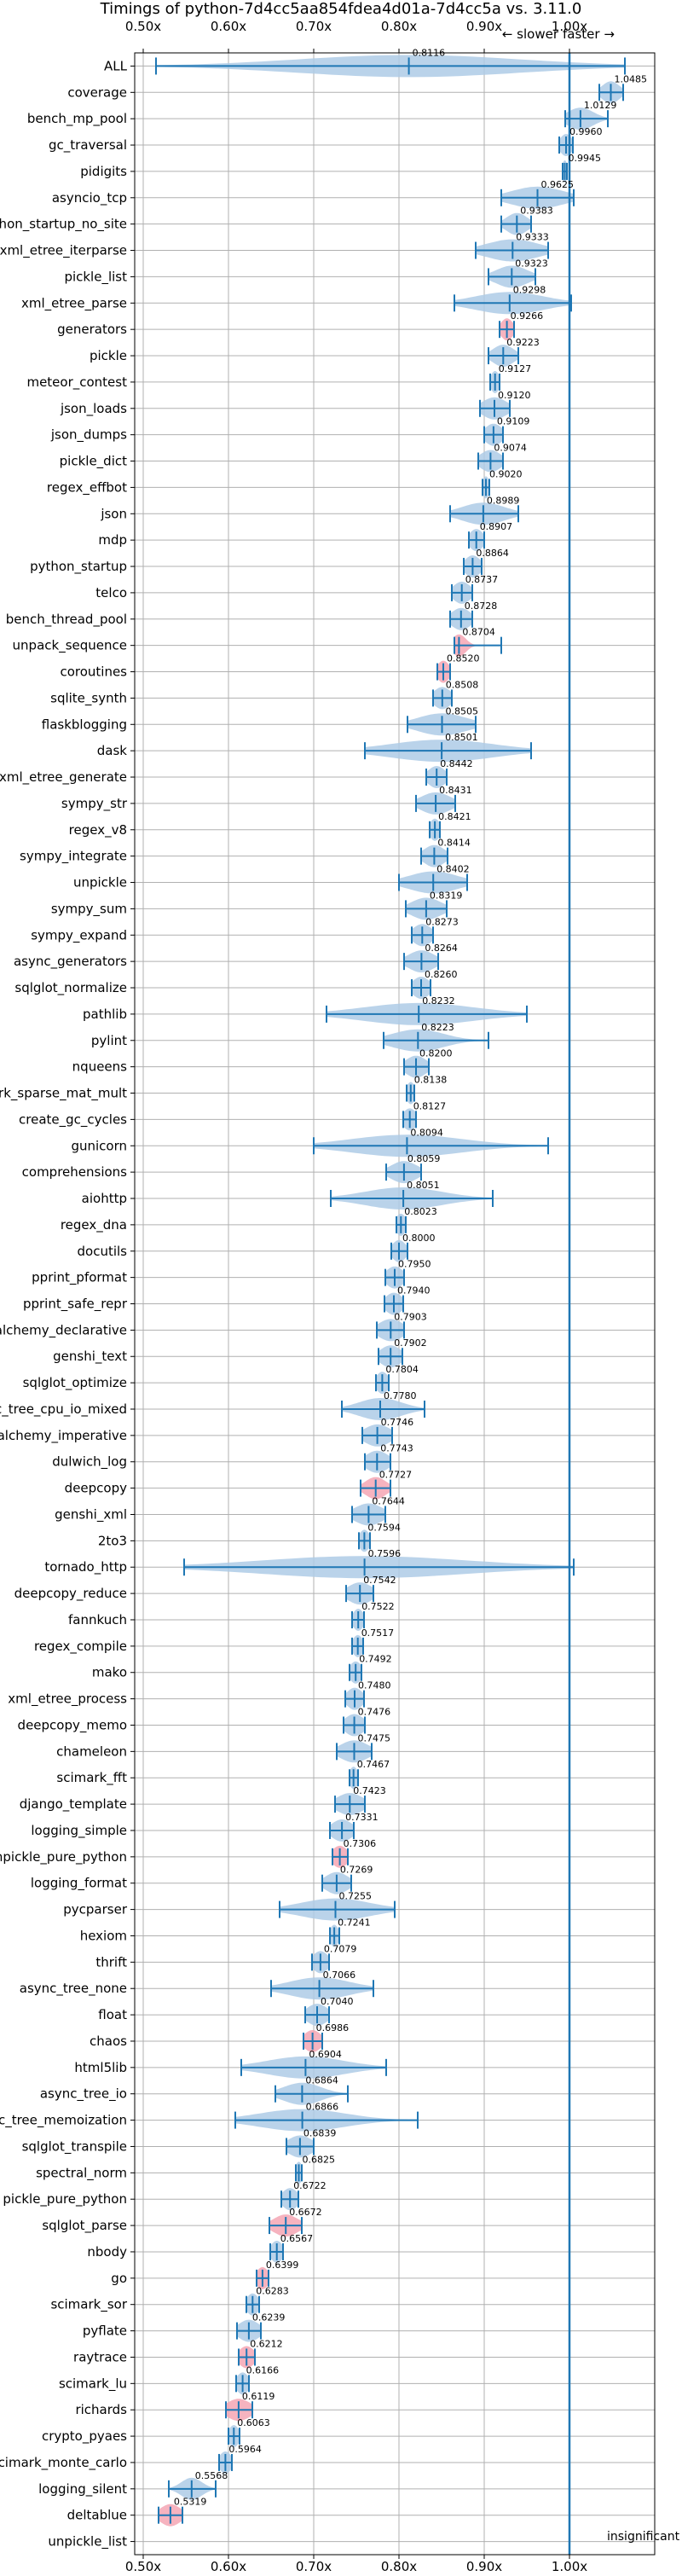  Describe the element at coordinates (297, 2238) in the screenshot. I see `value-label: 0.6567` at that location.